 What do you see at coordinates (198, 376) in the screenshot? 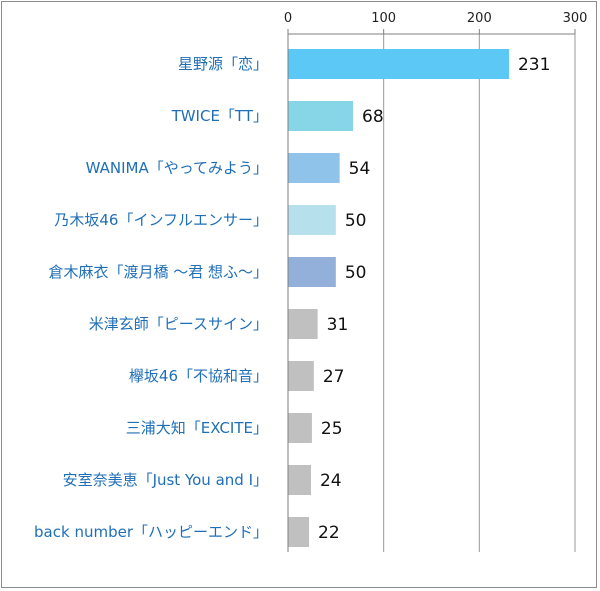
I see `category-label: 欅坂46「不協和音」` at bounding box center [198, 376].